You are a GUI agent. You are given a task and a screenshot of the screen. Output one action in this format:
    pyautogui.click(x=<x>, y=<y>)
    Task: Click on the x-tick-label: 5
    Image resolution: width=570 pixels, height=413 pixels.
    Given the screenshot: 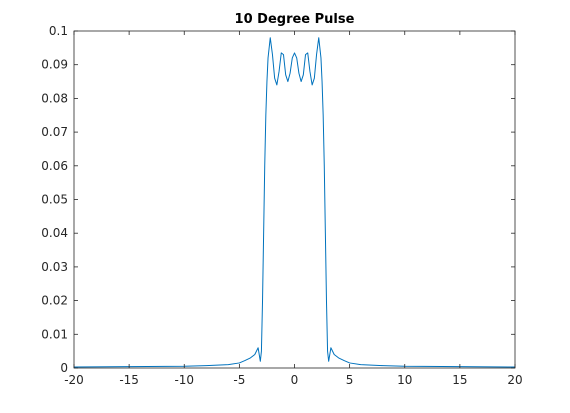 What is the action you would take?
    pyautogui.click(x=350, y=380)
    